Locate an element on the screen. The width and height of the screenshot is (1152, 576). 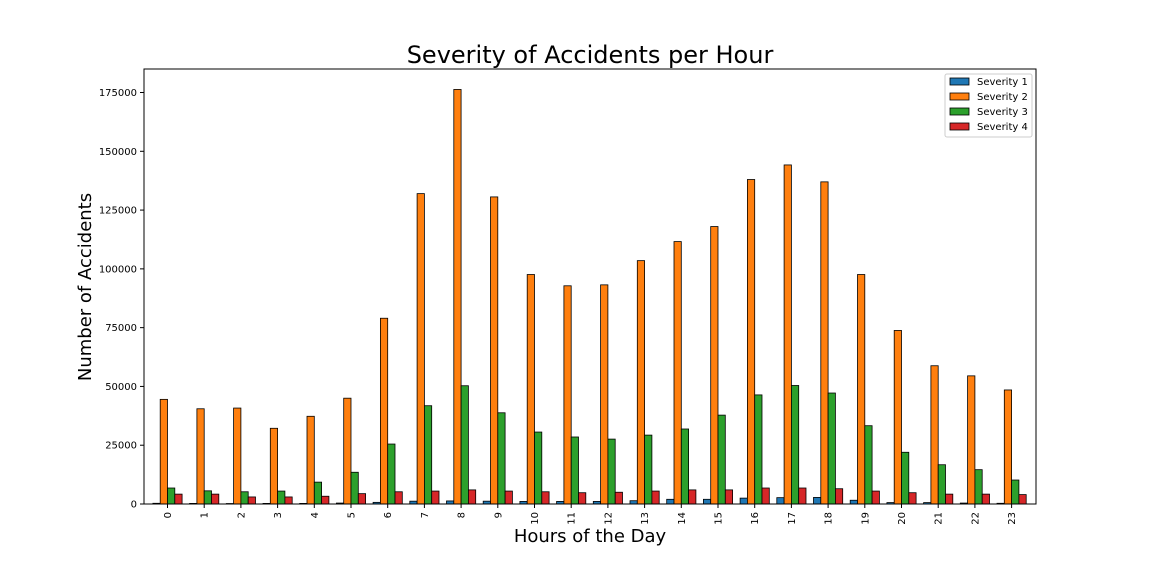
x-tick-label: 5 is located at coordinates (352, 515).